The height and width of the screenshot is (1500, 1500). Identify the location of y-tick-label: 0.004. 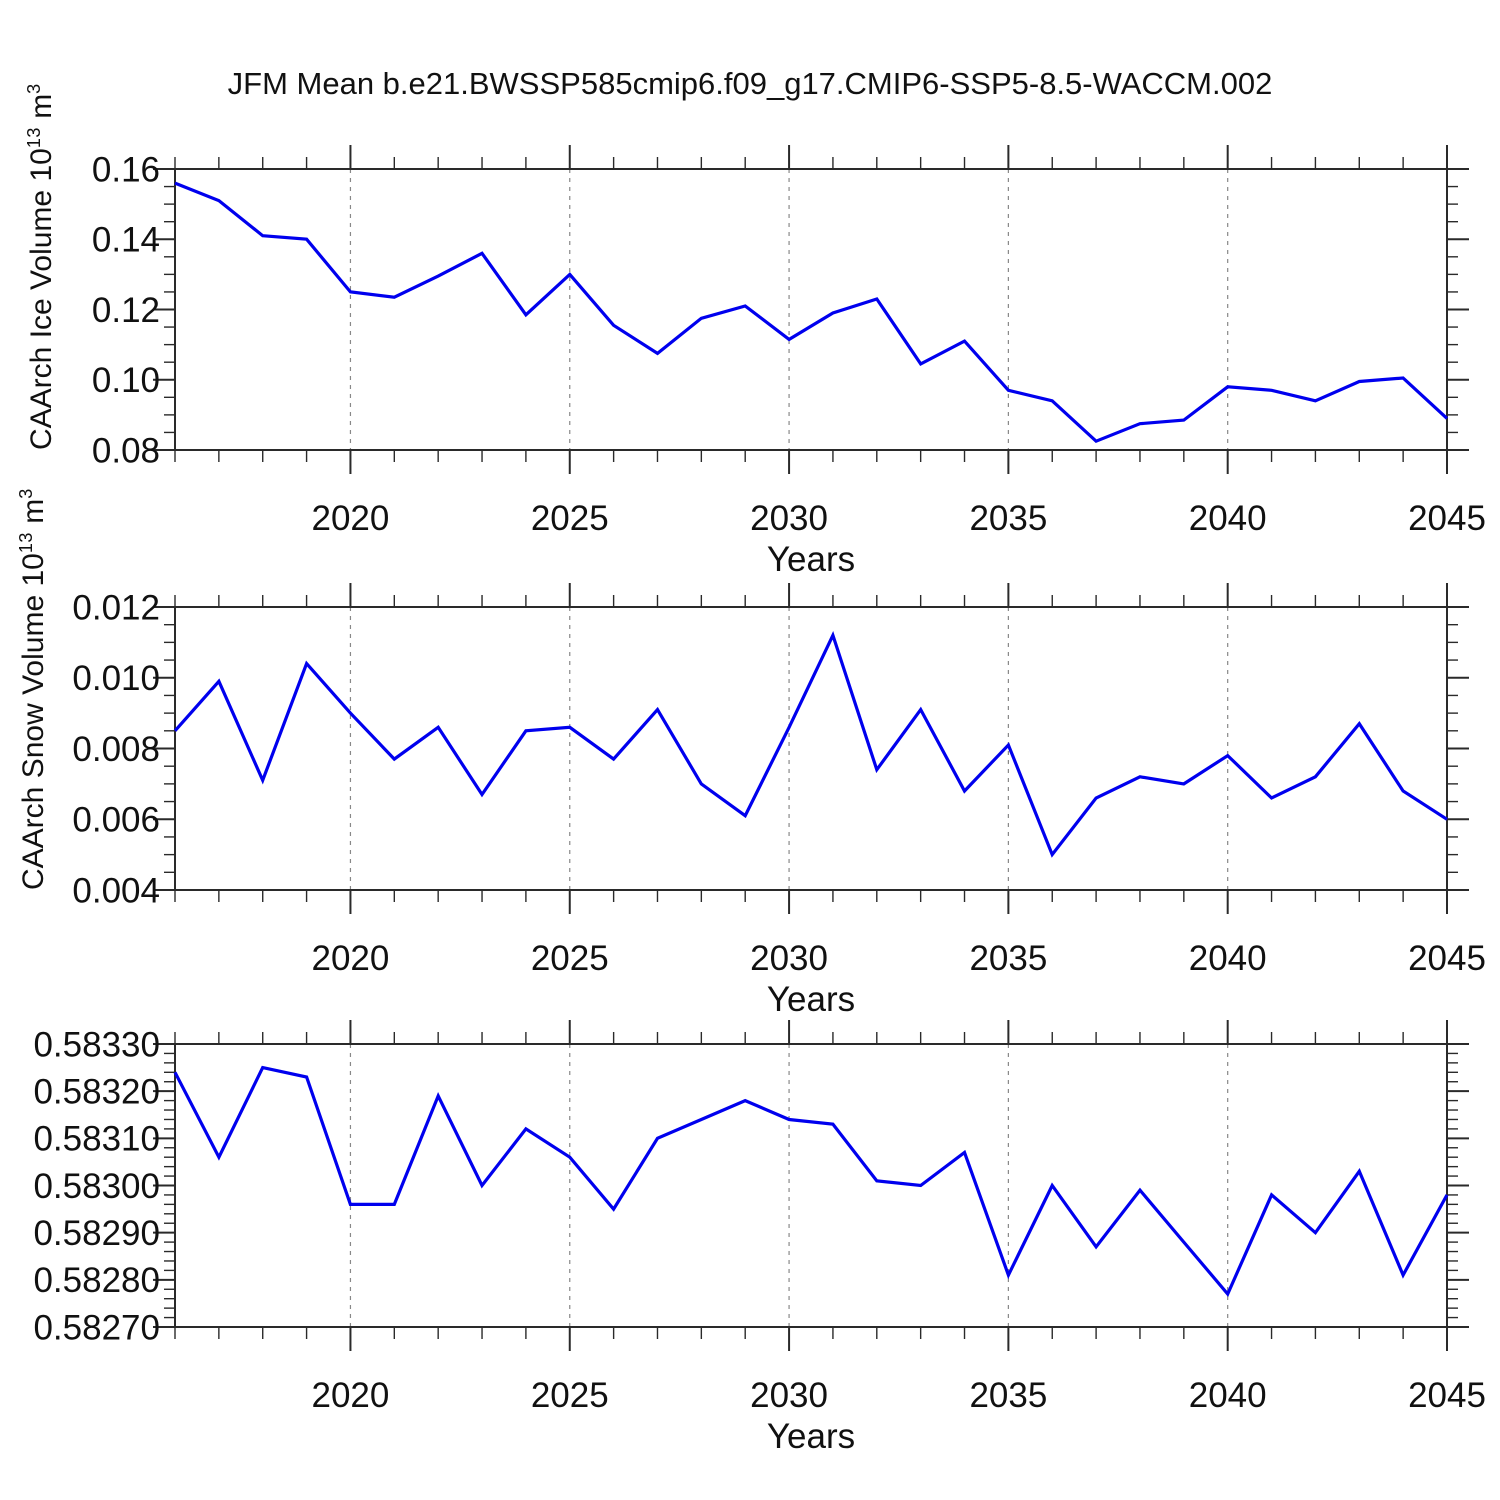
(116, 890).